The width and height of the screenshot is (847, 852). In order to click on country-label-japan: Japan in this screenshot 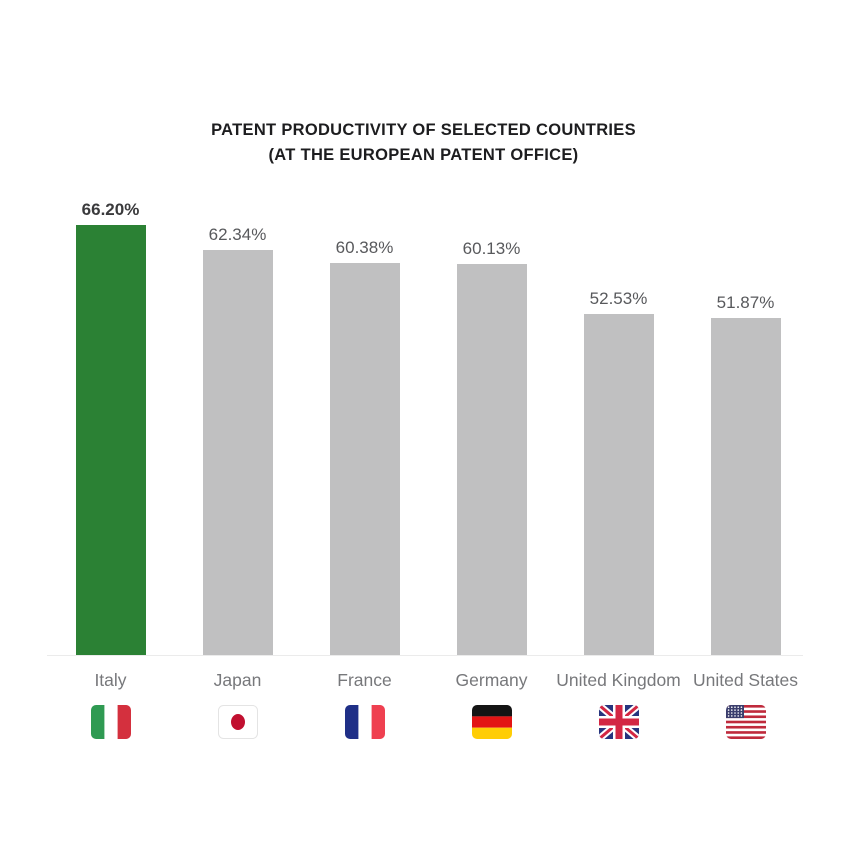, I will do `click(237, 680)`.